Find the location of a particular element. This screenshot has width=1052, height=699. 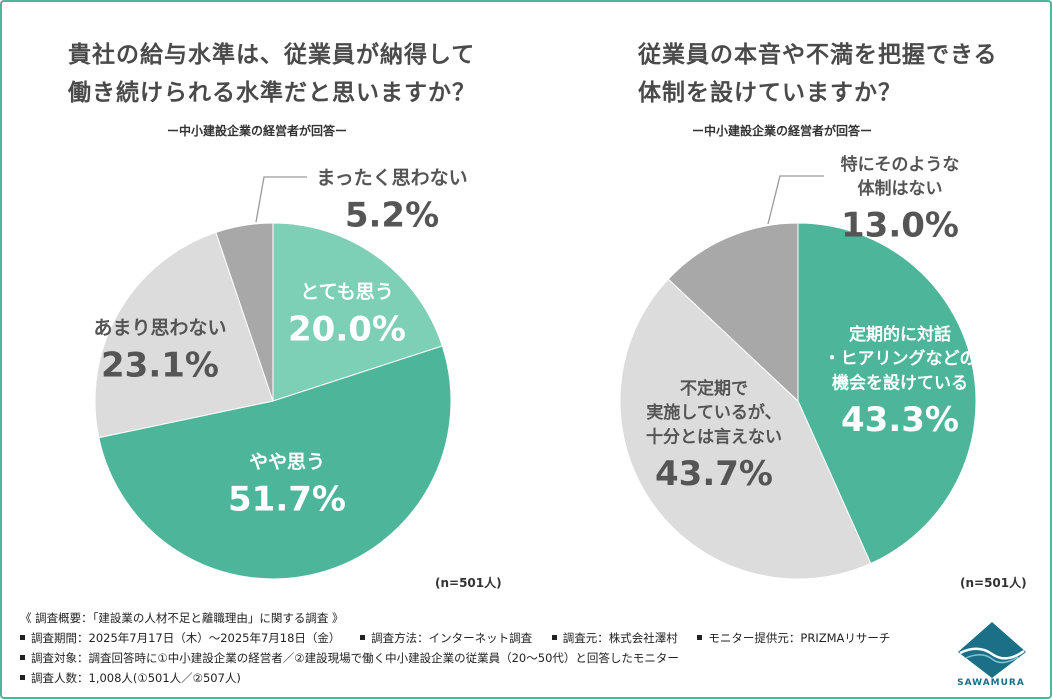

chart2-slice-1-value-label: 43.3% is located at coordinates (900, 420).